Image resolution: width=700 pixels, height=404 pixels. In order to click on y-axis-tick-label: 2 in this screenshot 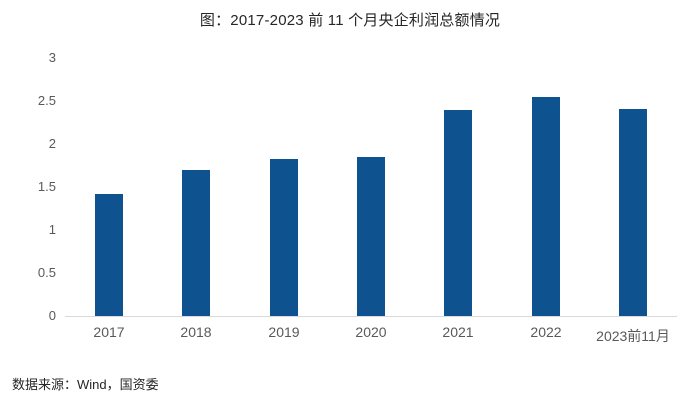, I will do `click(52, 143)`.